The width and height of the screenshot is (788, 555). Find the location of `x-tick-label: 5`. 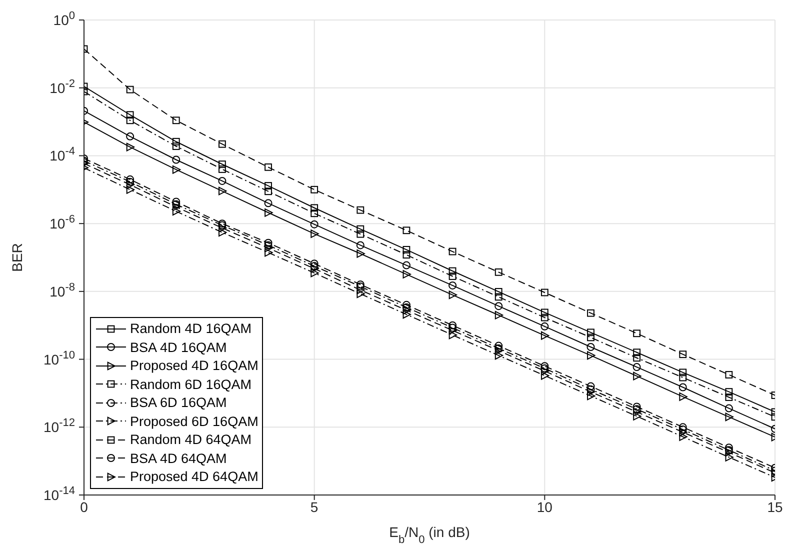

x-tick-label: 5 is located at coordinates (314, 506).